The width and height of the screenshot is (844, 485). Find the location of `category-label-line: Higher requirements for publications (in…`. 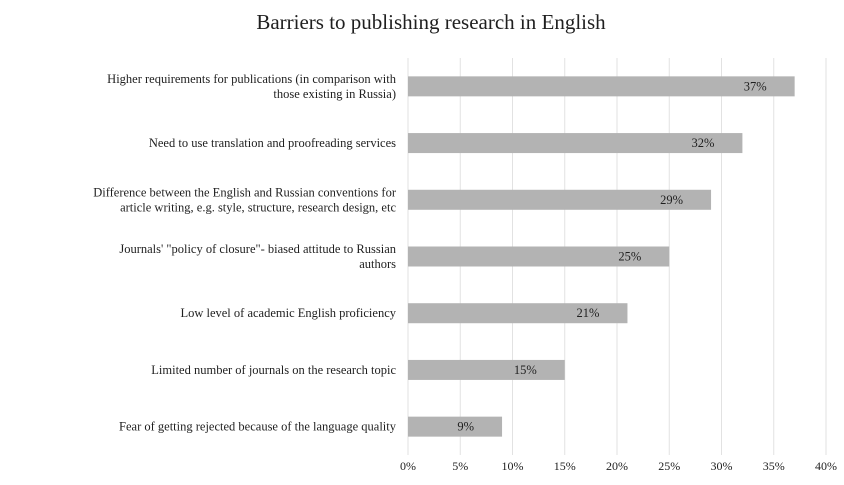

category-label-line: Higher requirements for publications (in… is located at coordinates (252, 79).